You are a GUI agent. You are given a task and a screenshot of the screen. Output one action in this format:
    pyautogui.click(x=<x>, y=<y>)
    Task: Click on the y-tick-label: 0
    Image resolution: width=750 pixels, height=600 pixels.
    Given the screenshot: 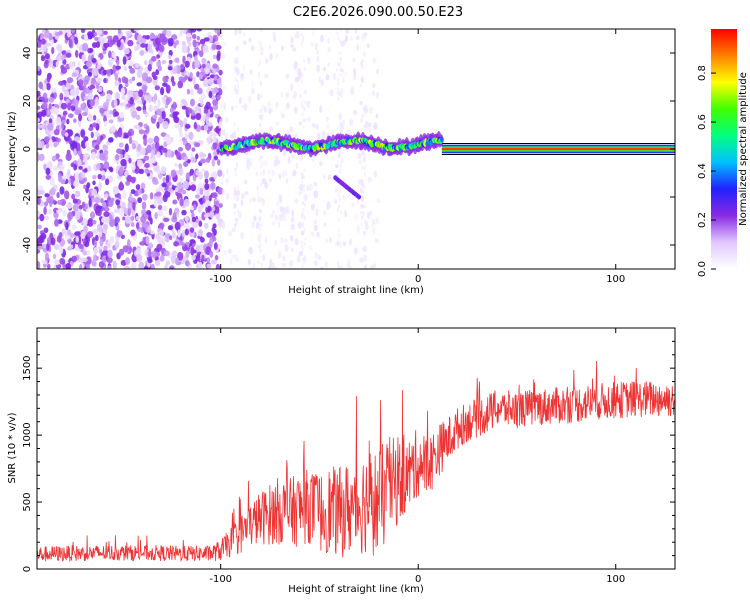 What is the action you would take?
    pyautogui.click(x=27, y=569)
    